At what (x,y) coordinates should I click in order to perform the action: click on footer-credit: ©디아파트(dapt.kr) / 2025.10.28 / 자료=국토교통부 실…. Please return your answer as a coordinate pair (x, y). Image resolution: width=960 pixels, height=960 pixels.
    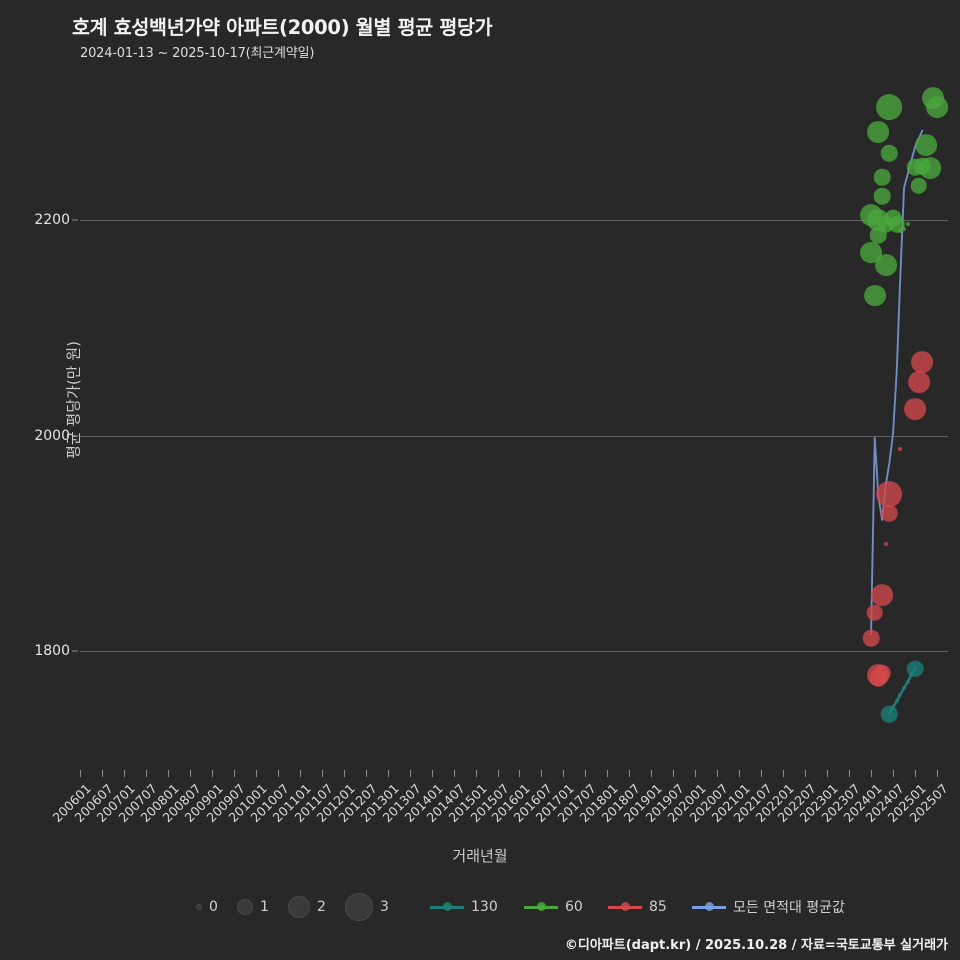
    Looking at the image, I should click on (756, 945).